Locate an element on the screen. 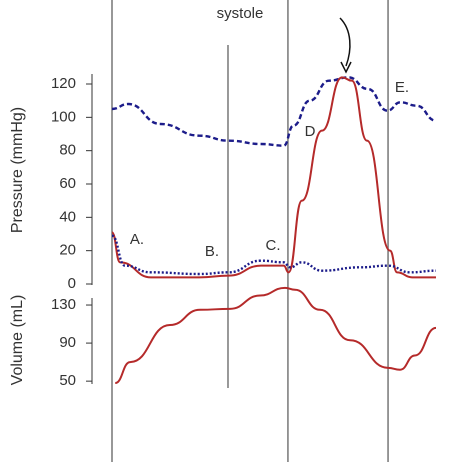 The height and width of the screenshot is (474, 474). y-tick-label: 130 is located at coordinates (63, 304).